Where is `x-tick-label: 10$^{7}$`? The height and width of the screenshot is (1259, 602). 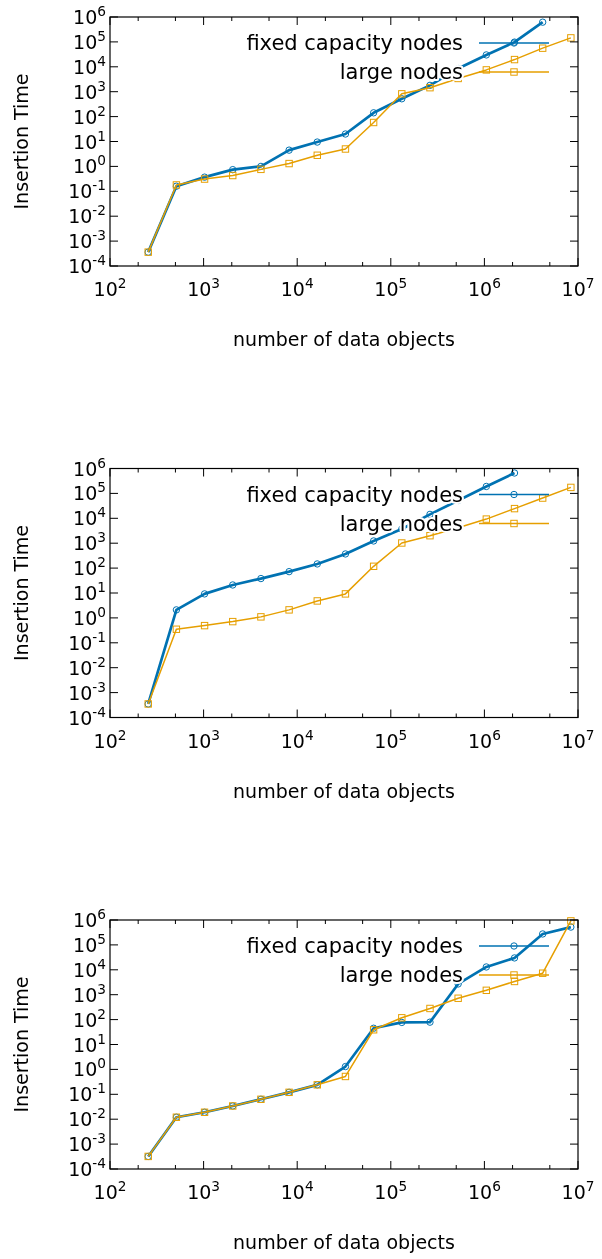
x-tick-label: 10$^{7}$ is located at coordinates (578, 1190).